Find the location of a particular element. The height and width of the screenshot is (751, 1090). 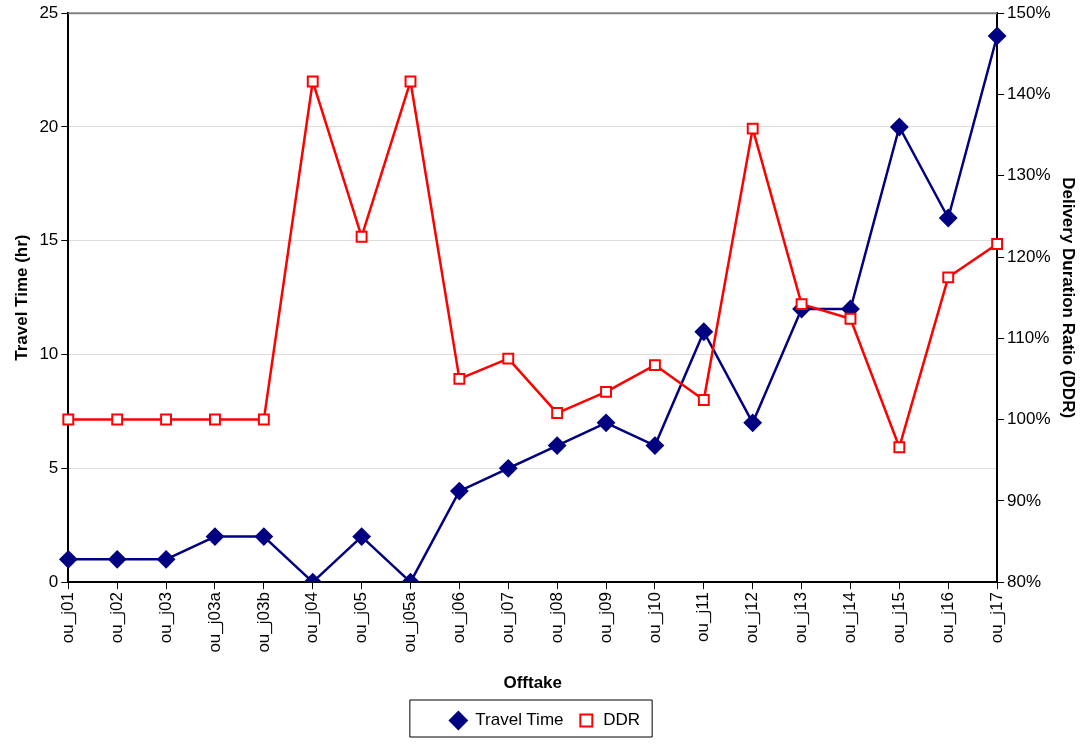

y-axis-title: Travel Time (hr) is located at coordinates (21, 297).